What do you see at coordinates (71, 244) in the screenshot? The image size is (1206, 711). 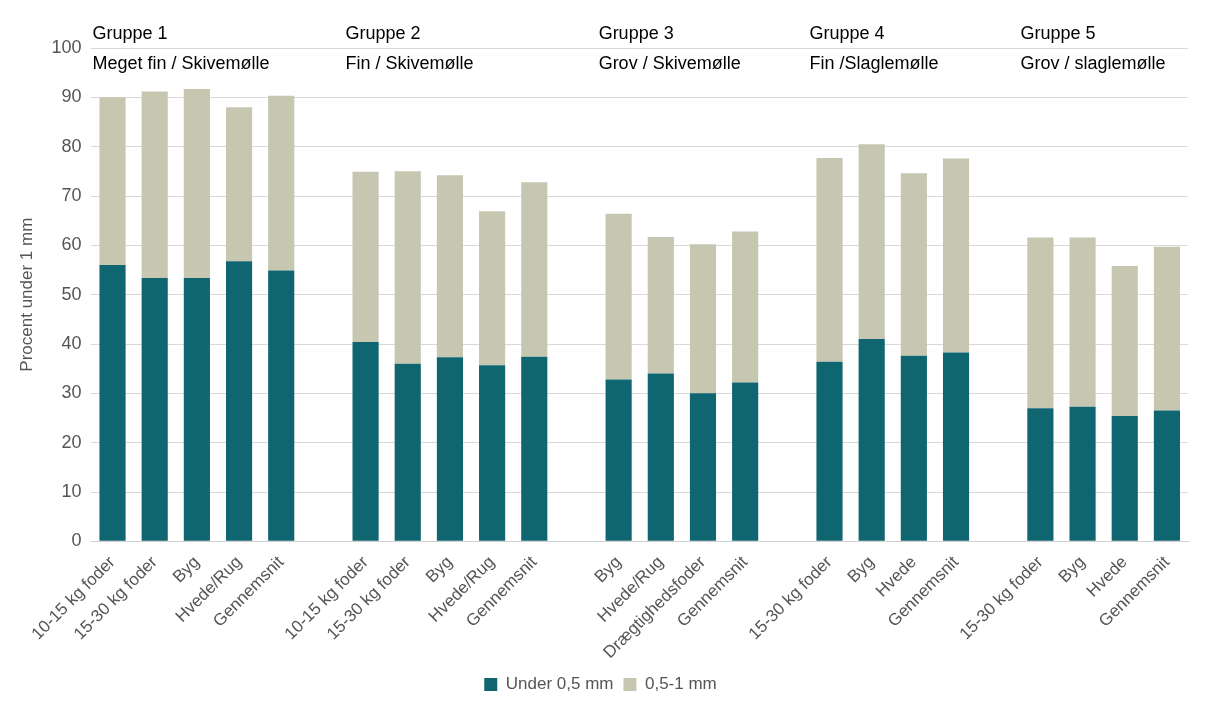 I see `y-tick-label: 60` at bounding box center [71, 244].